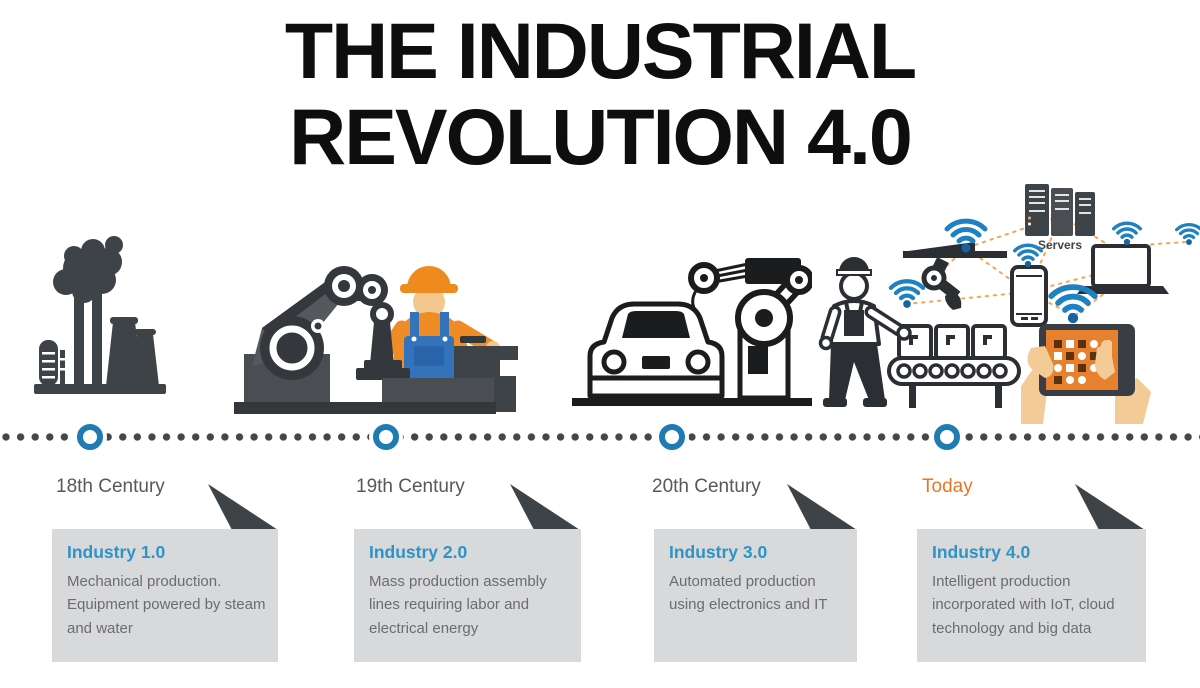  Describe the element at coordinates (1086, 374) in the screenshot. I see `tablet-with-hands` at that location.